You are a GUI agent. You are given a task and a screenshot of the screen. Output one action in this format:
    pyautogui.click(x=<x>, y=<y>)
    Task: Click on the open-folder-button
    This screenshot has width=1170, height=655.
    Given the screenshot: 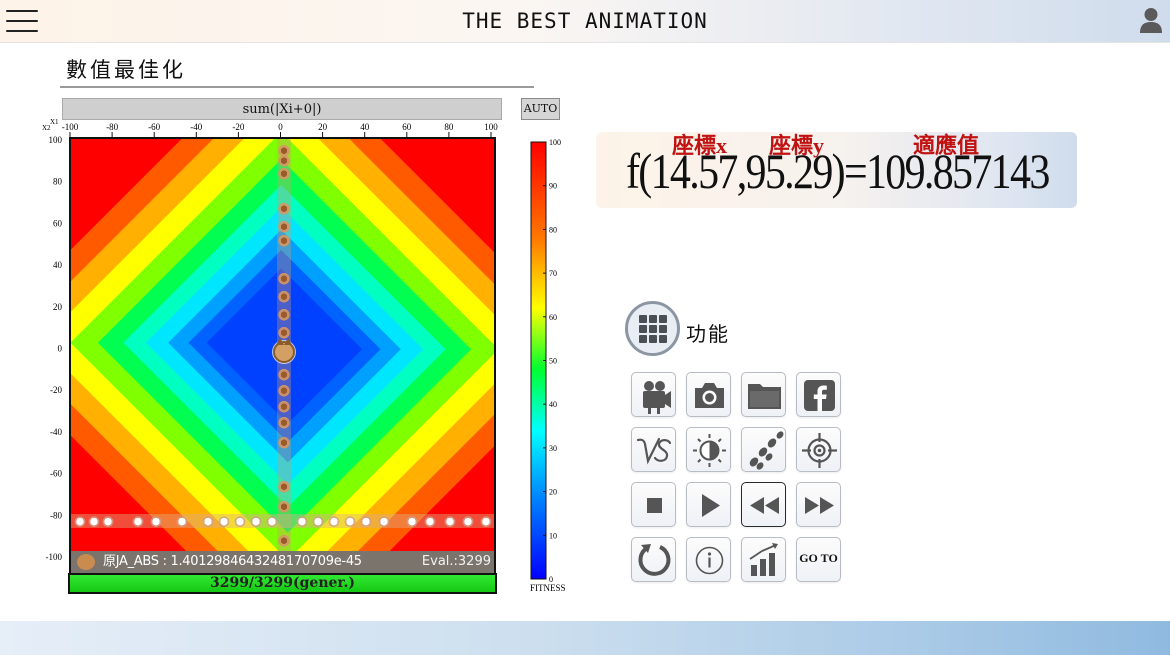 What is the action you would take?
    pyautogui.click(x=763, y=394)
    